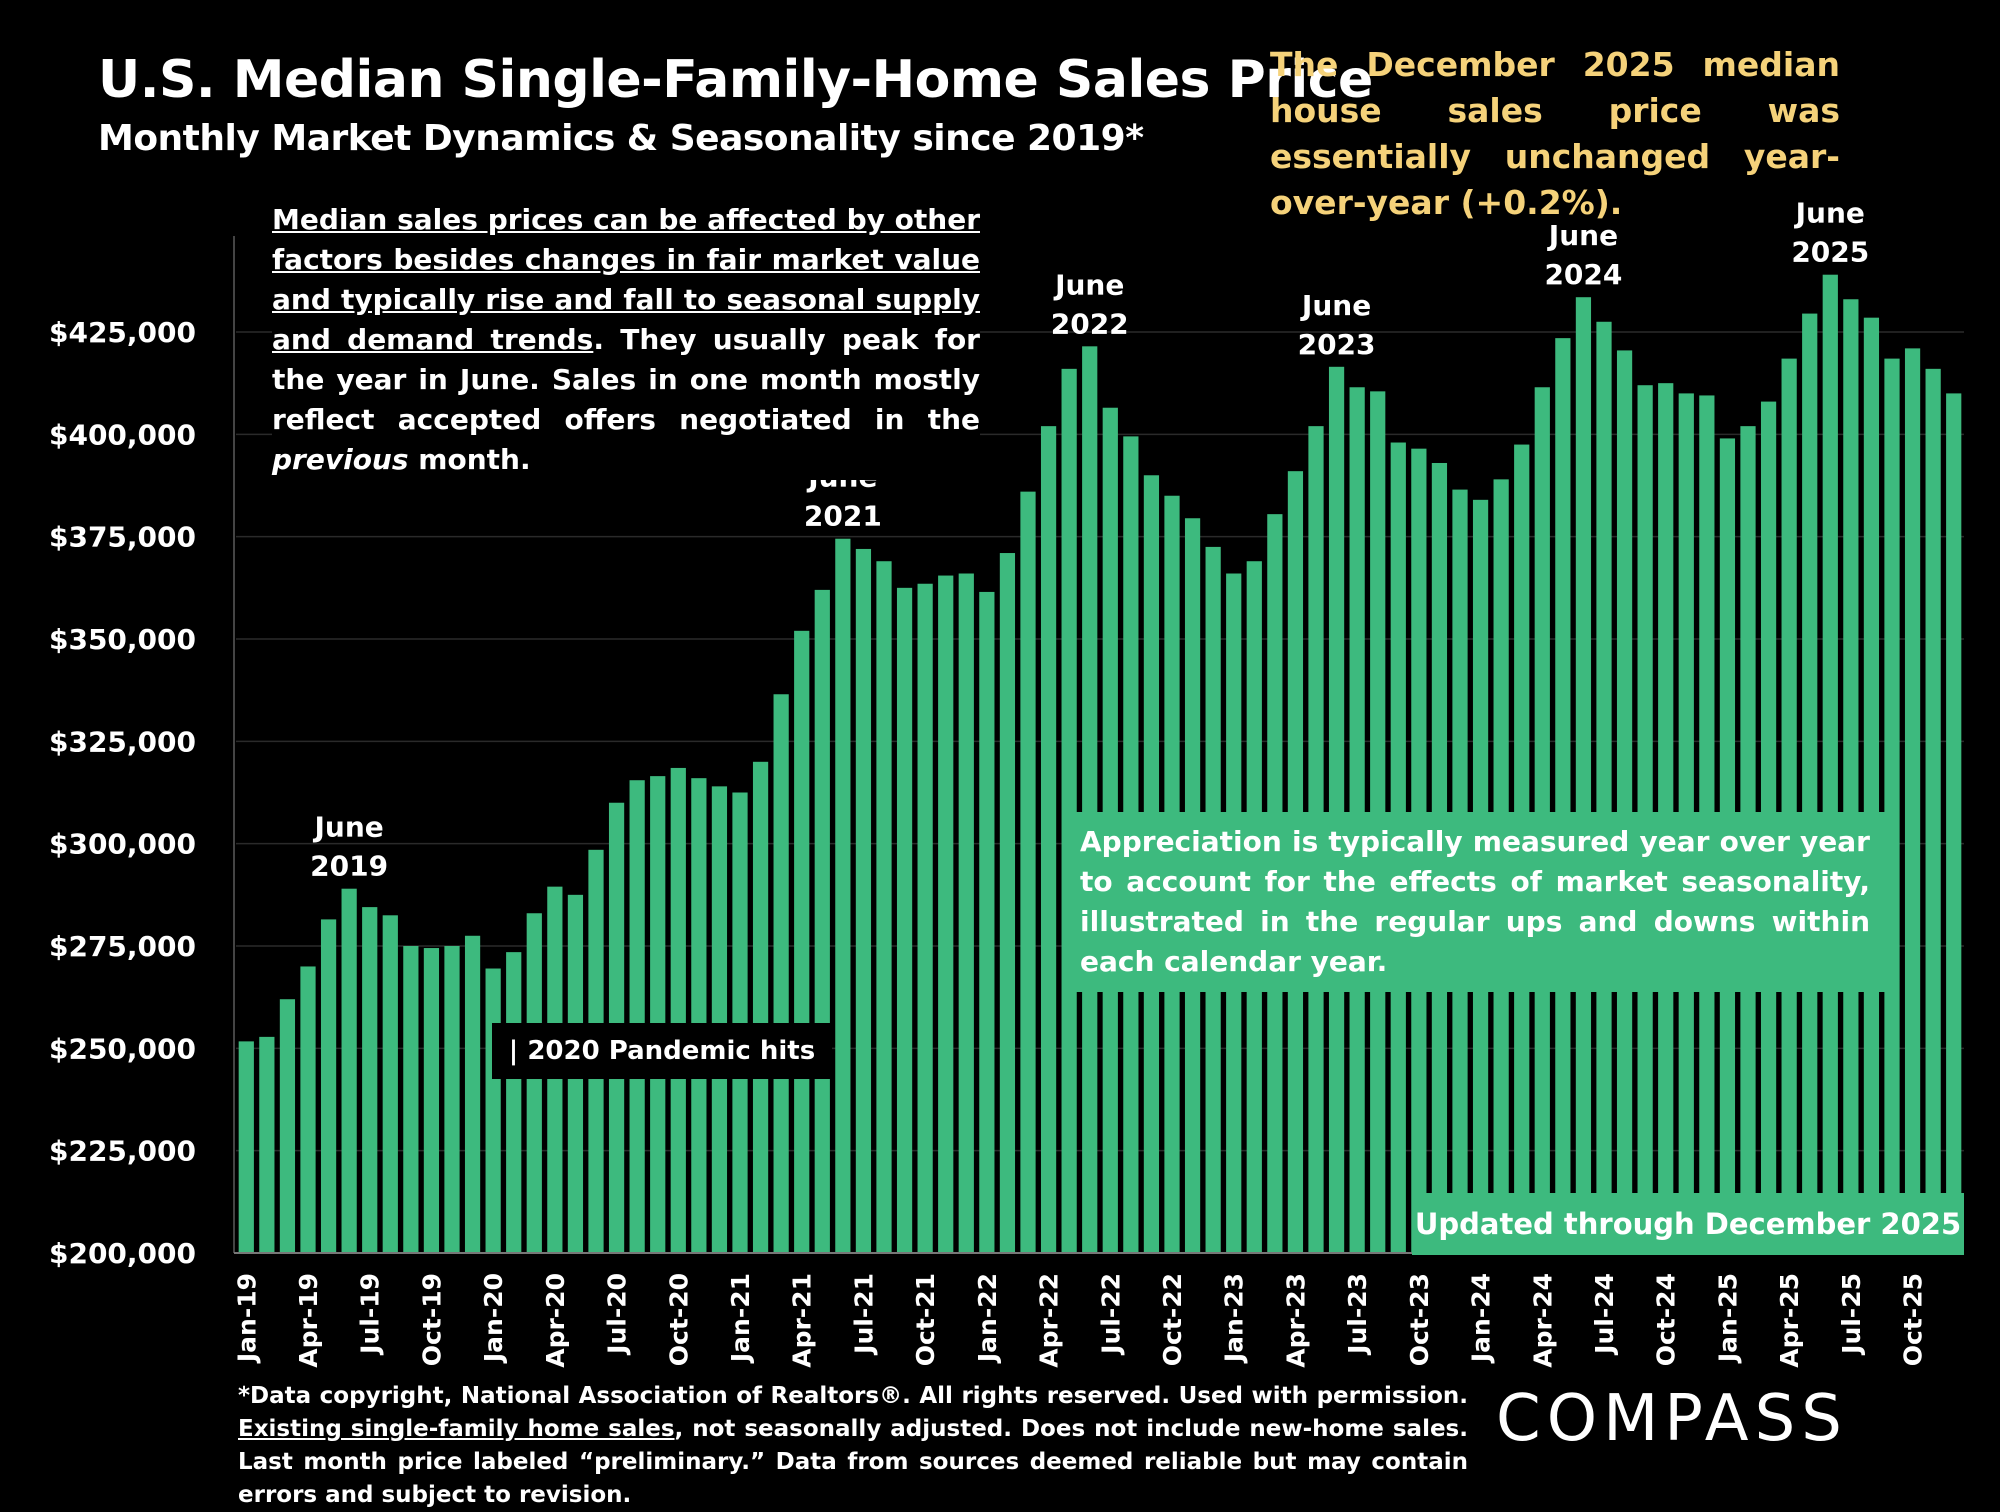 The width and height of the screenshot is (2000, 1512). I want to click on x-tick-label: Jul-23, so click(1357, 1314).